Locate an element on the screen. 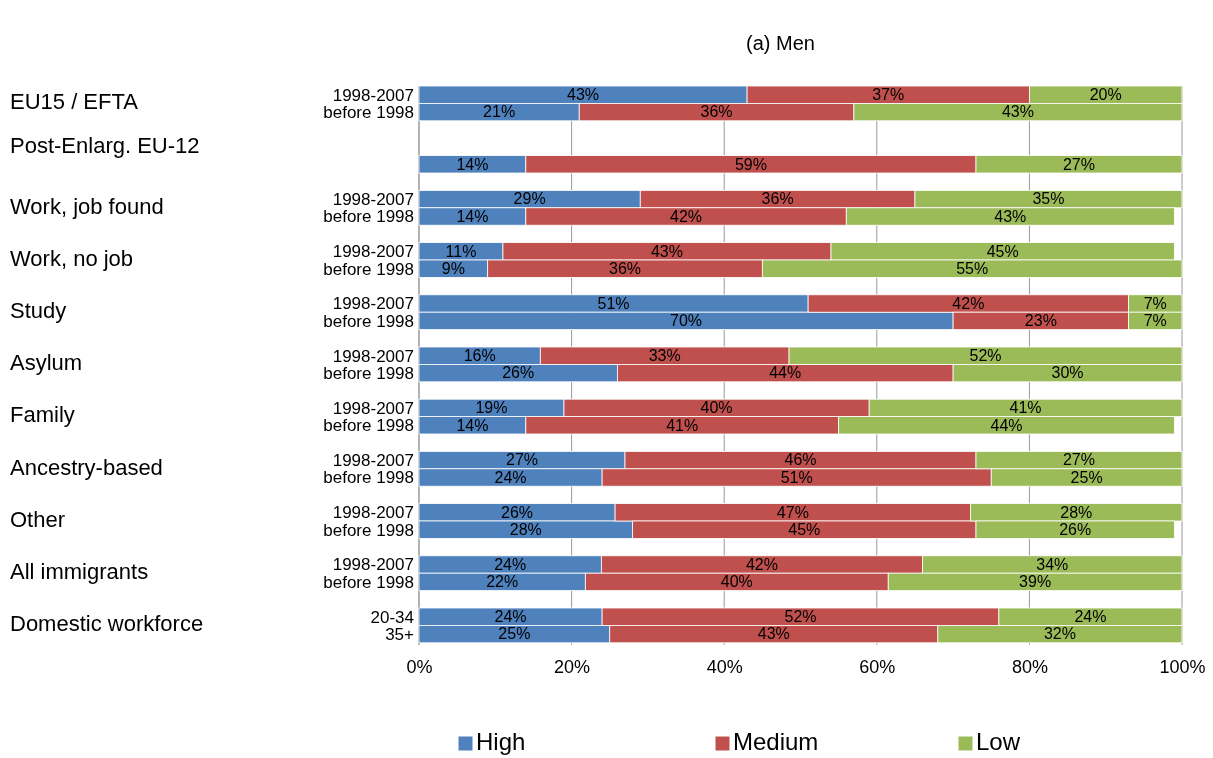 Image resolution: width=1213 pixels, height=758 pixels. data-label: 23% is located at coordinates (1040, 321).